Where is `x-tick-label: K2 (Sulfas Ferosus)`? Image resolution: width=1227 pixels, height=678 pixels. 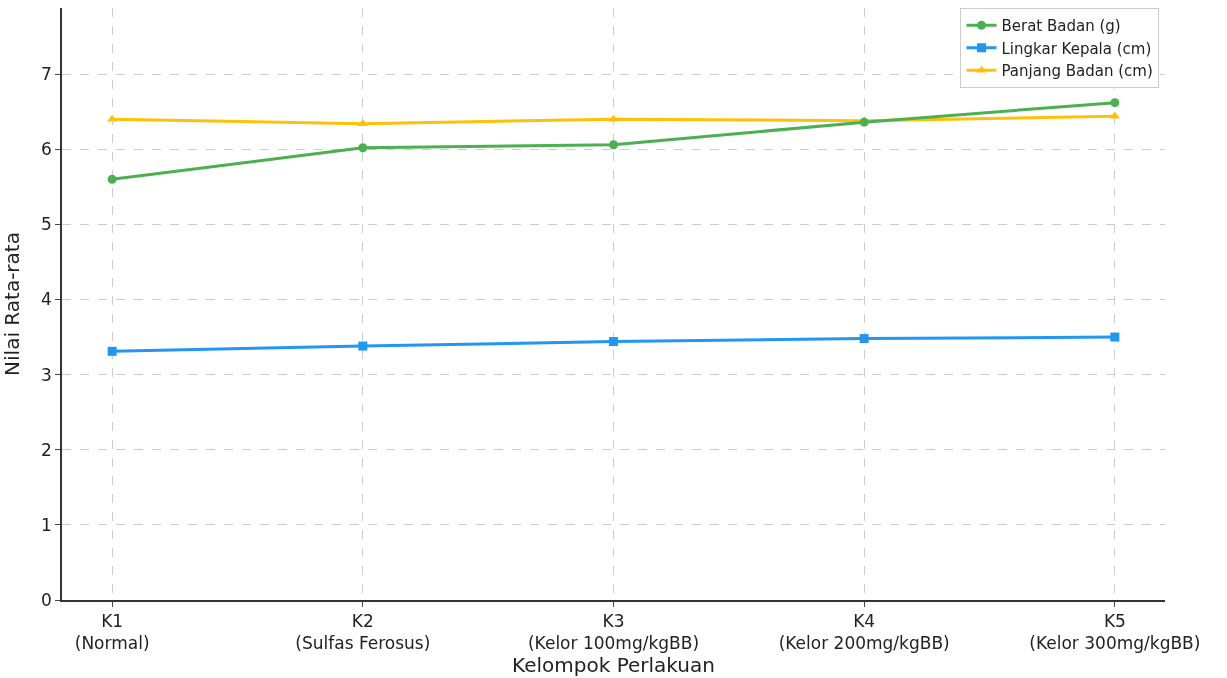 x-tick-label: K2 (Sulfas Ferosus) is located at coordinates (363, 632).